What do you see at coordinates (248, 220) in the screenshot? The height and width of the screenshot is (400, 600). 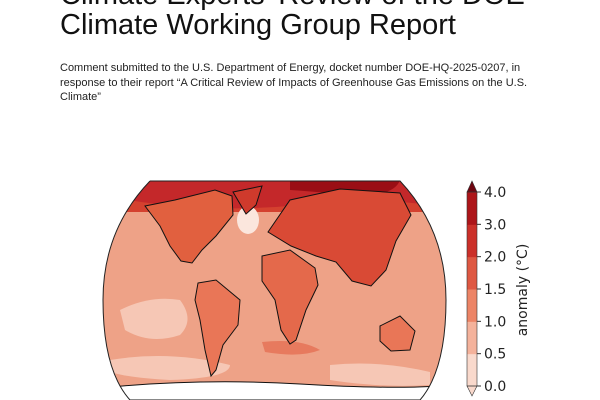 I see `north-atlantic-cold-spot` at bounding box center [248, 220].